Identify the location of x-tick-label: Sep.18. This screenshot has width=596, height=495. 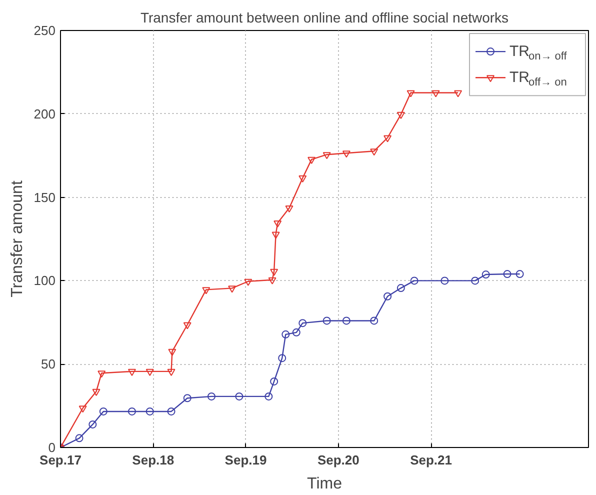
(153, 460).